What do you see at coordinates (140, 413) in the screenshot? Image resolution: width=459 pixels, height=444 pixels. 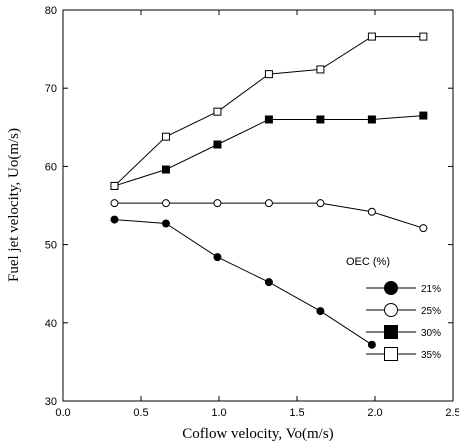 I see `x-tick-label: 0.5` at bounding box center [140, 413].